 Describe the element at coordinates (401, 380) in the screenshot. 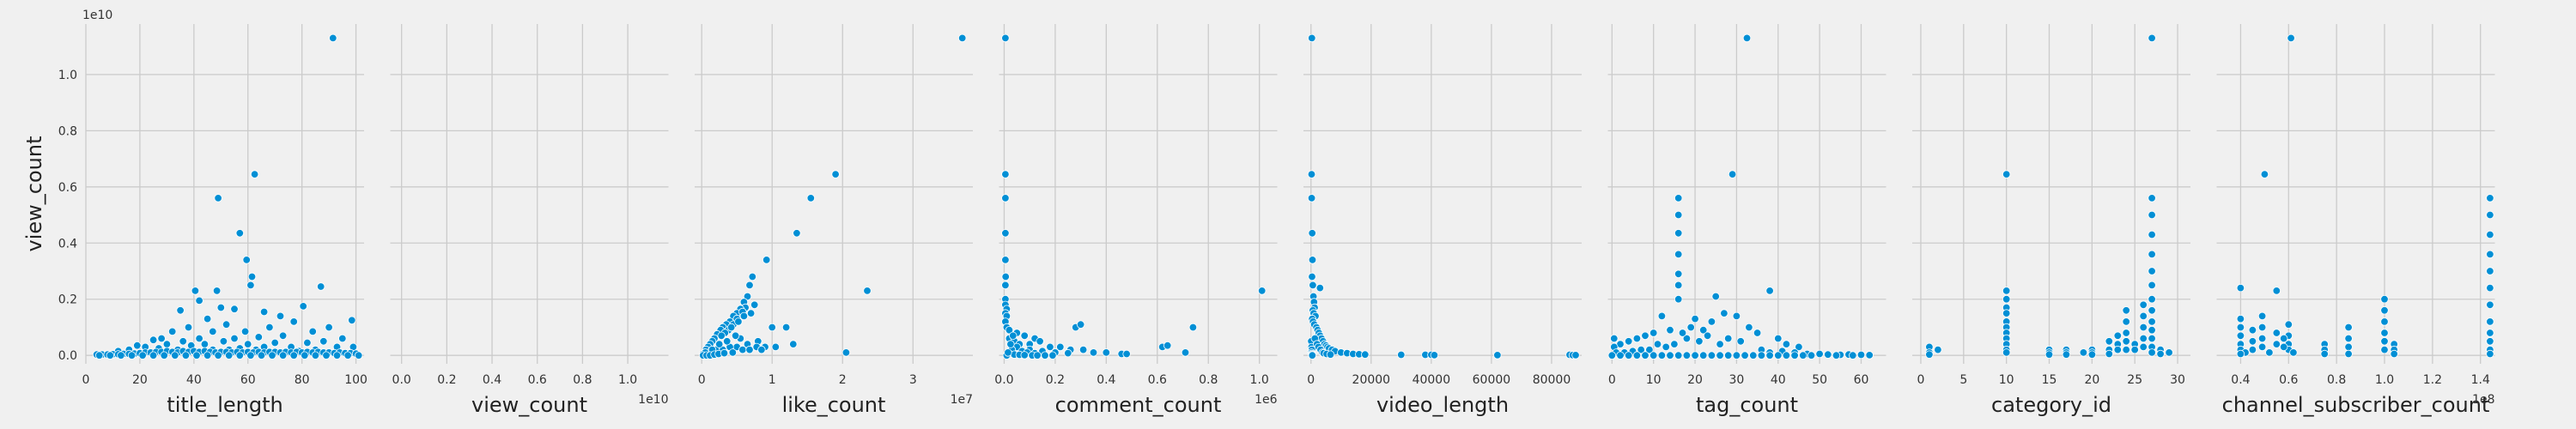

I see `x-tick-label: 0.0` at that location.